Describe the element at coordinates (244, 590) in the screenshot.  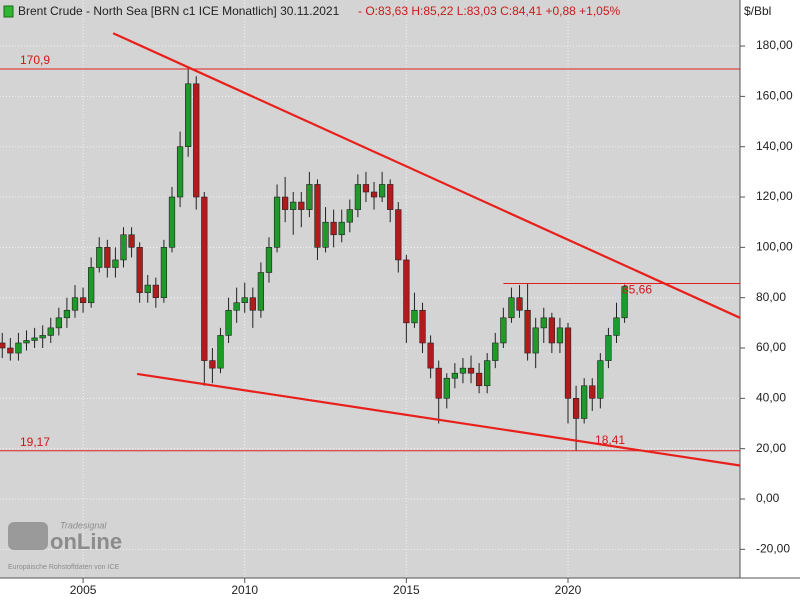
I see `x-tick-label: 2010` at that location.